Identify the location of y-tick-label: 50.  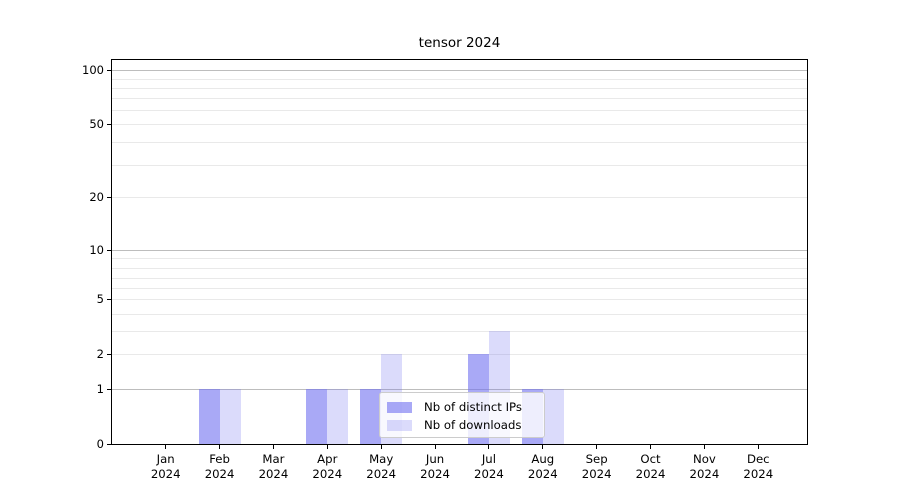
(96, 124).